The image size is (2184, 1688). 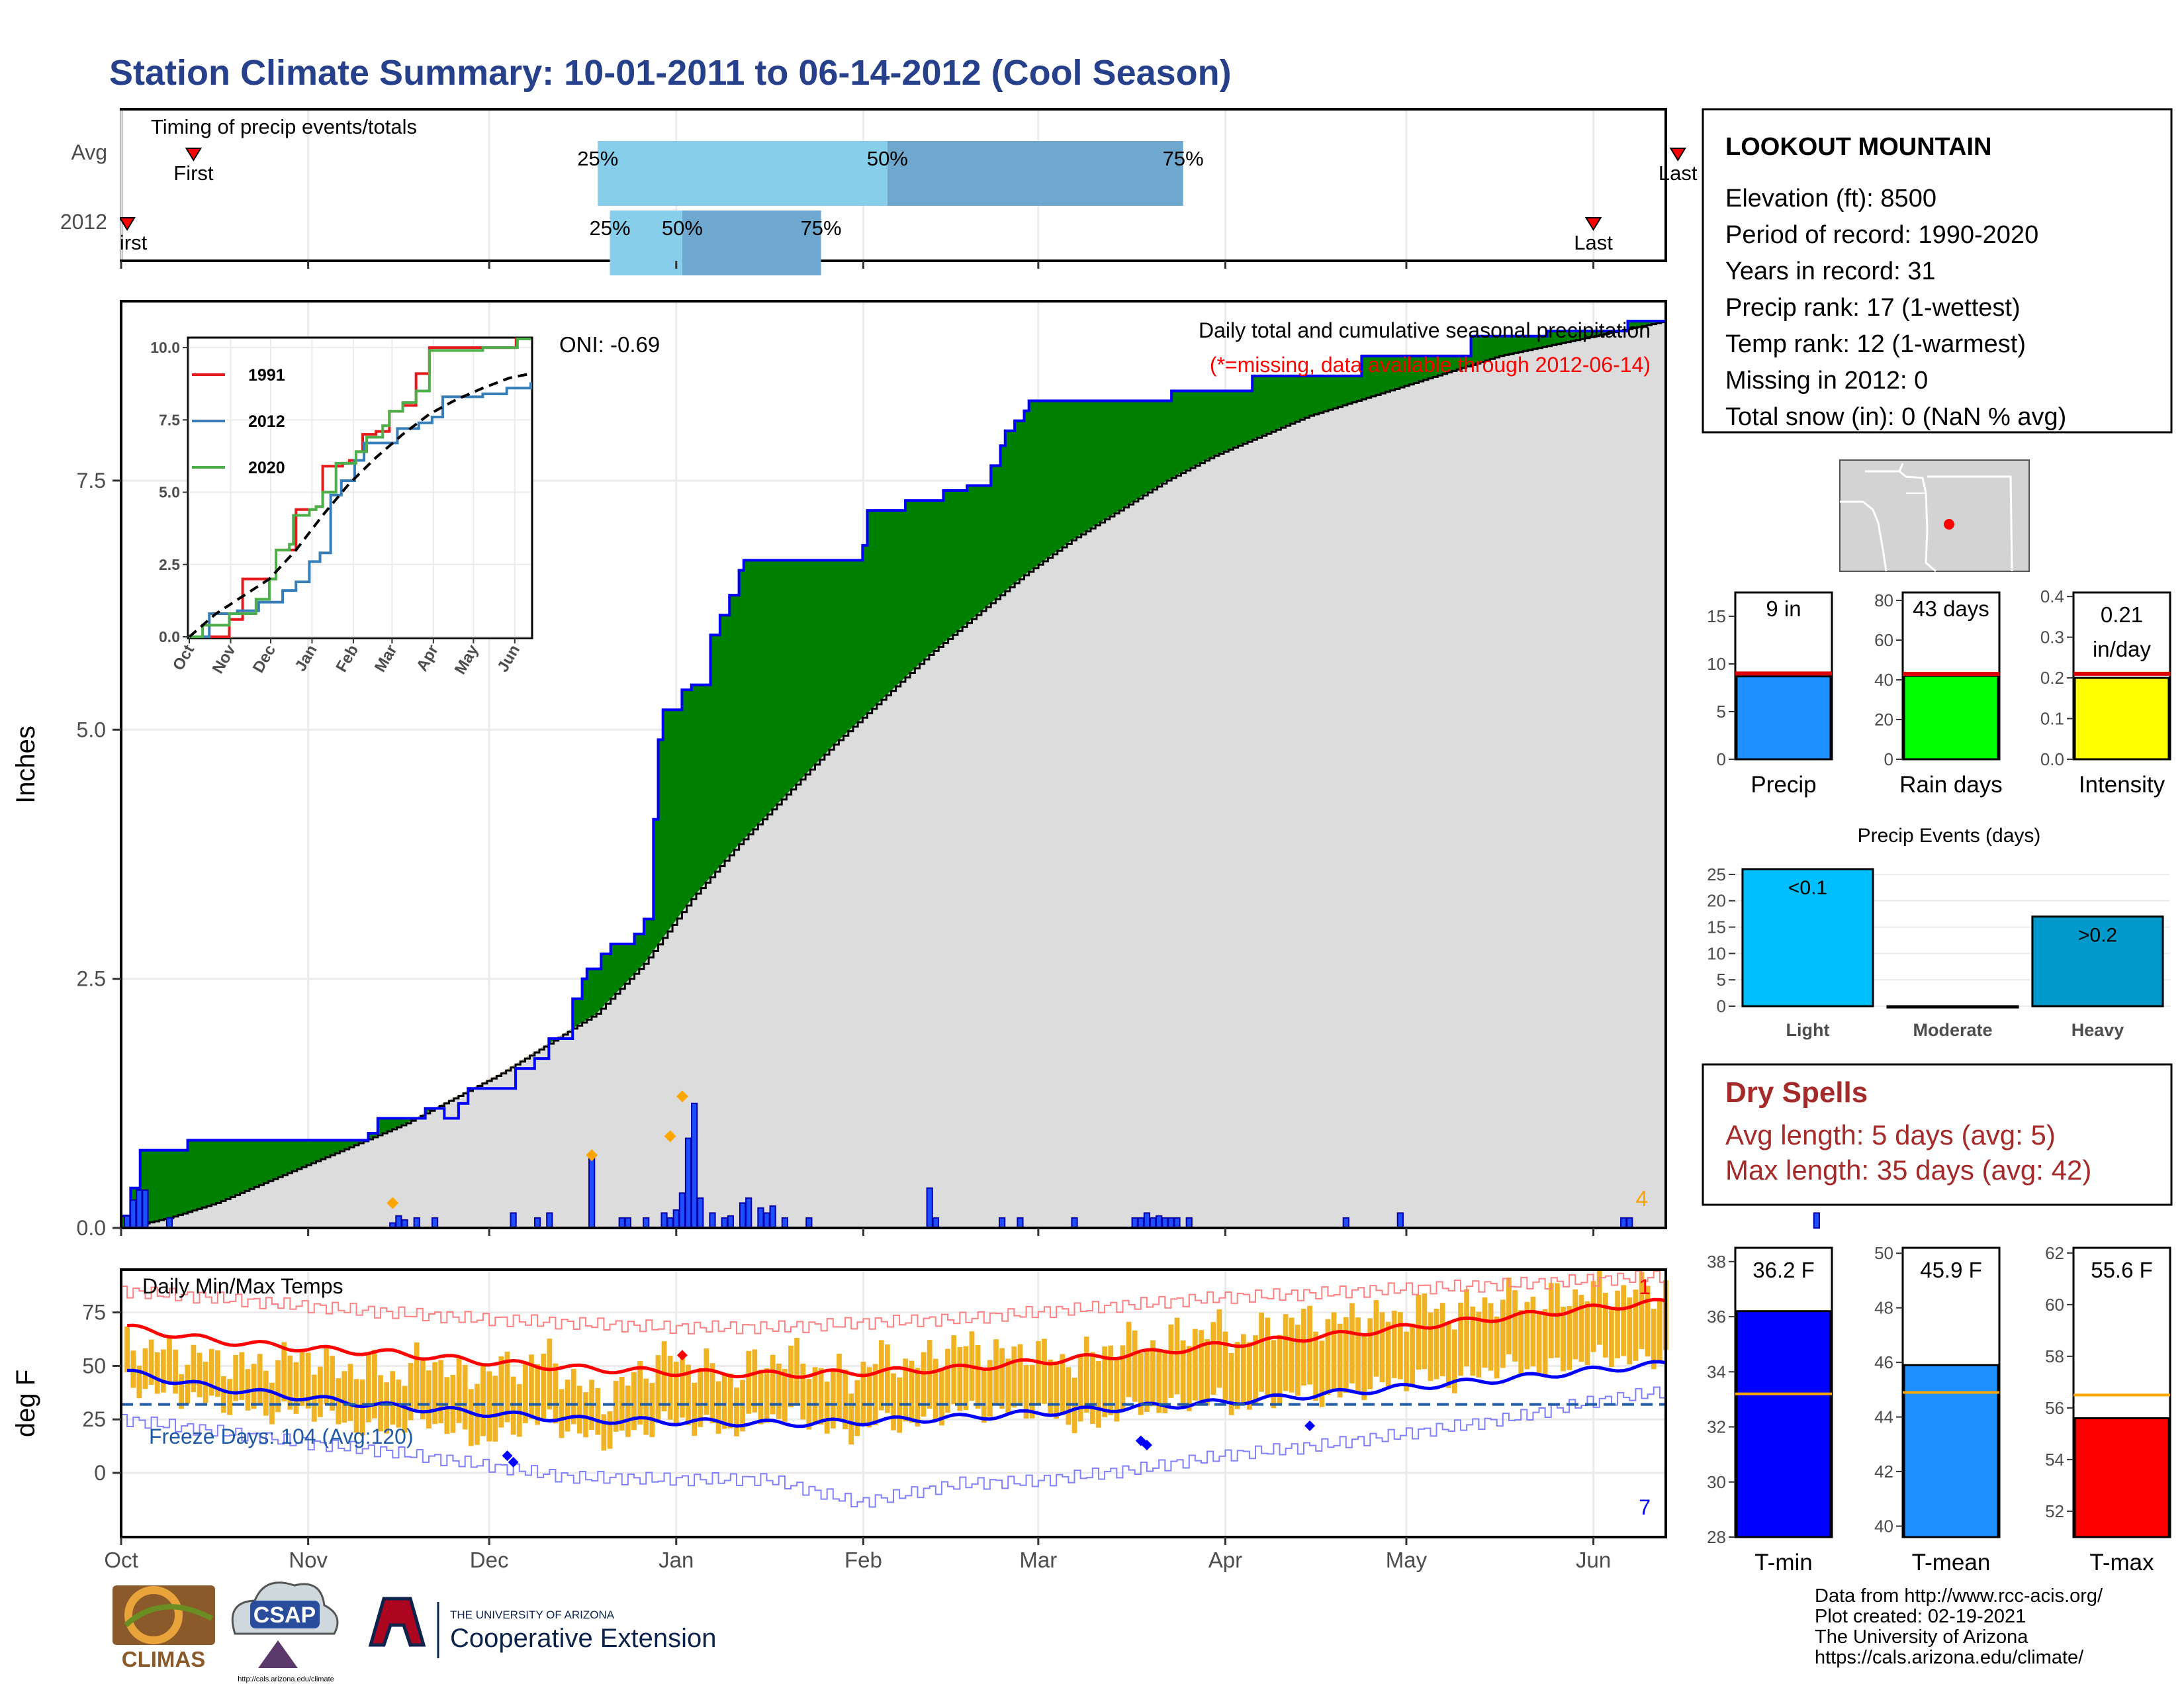 I want to click on dry-spells-title: Dry Spells, so click(x=1797, y=1092).